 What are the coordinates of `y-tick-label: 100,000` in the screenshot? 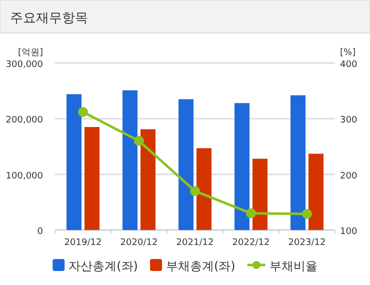 It's located at (25, 176).